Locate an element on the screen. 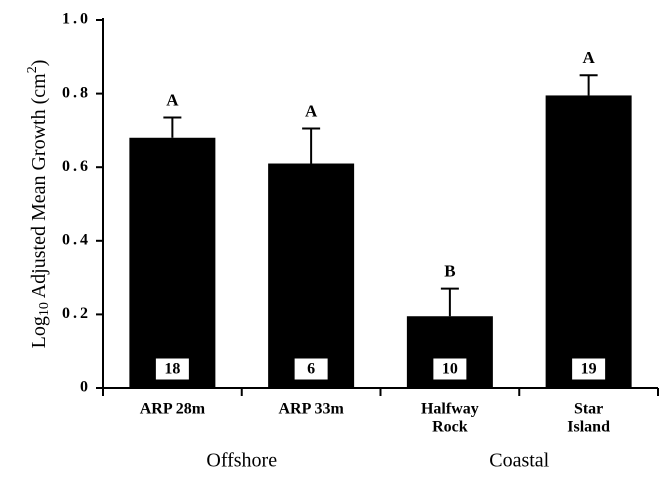 The height and width of the screenshot is (478, 668). y-tick-label: 0.2 is located at coordinates (76, 313).